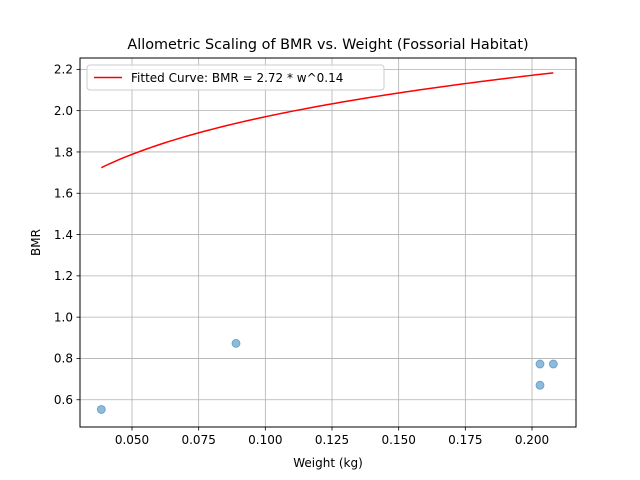 The width and height of the screenshot is (640, 480). I want to click on y-tick-label: 2.0, so click(63, 111).